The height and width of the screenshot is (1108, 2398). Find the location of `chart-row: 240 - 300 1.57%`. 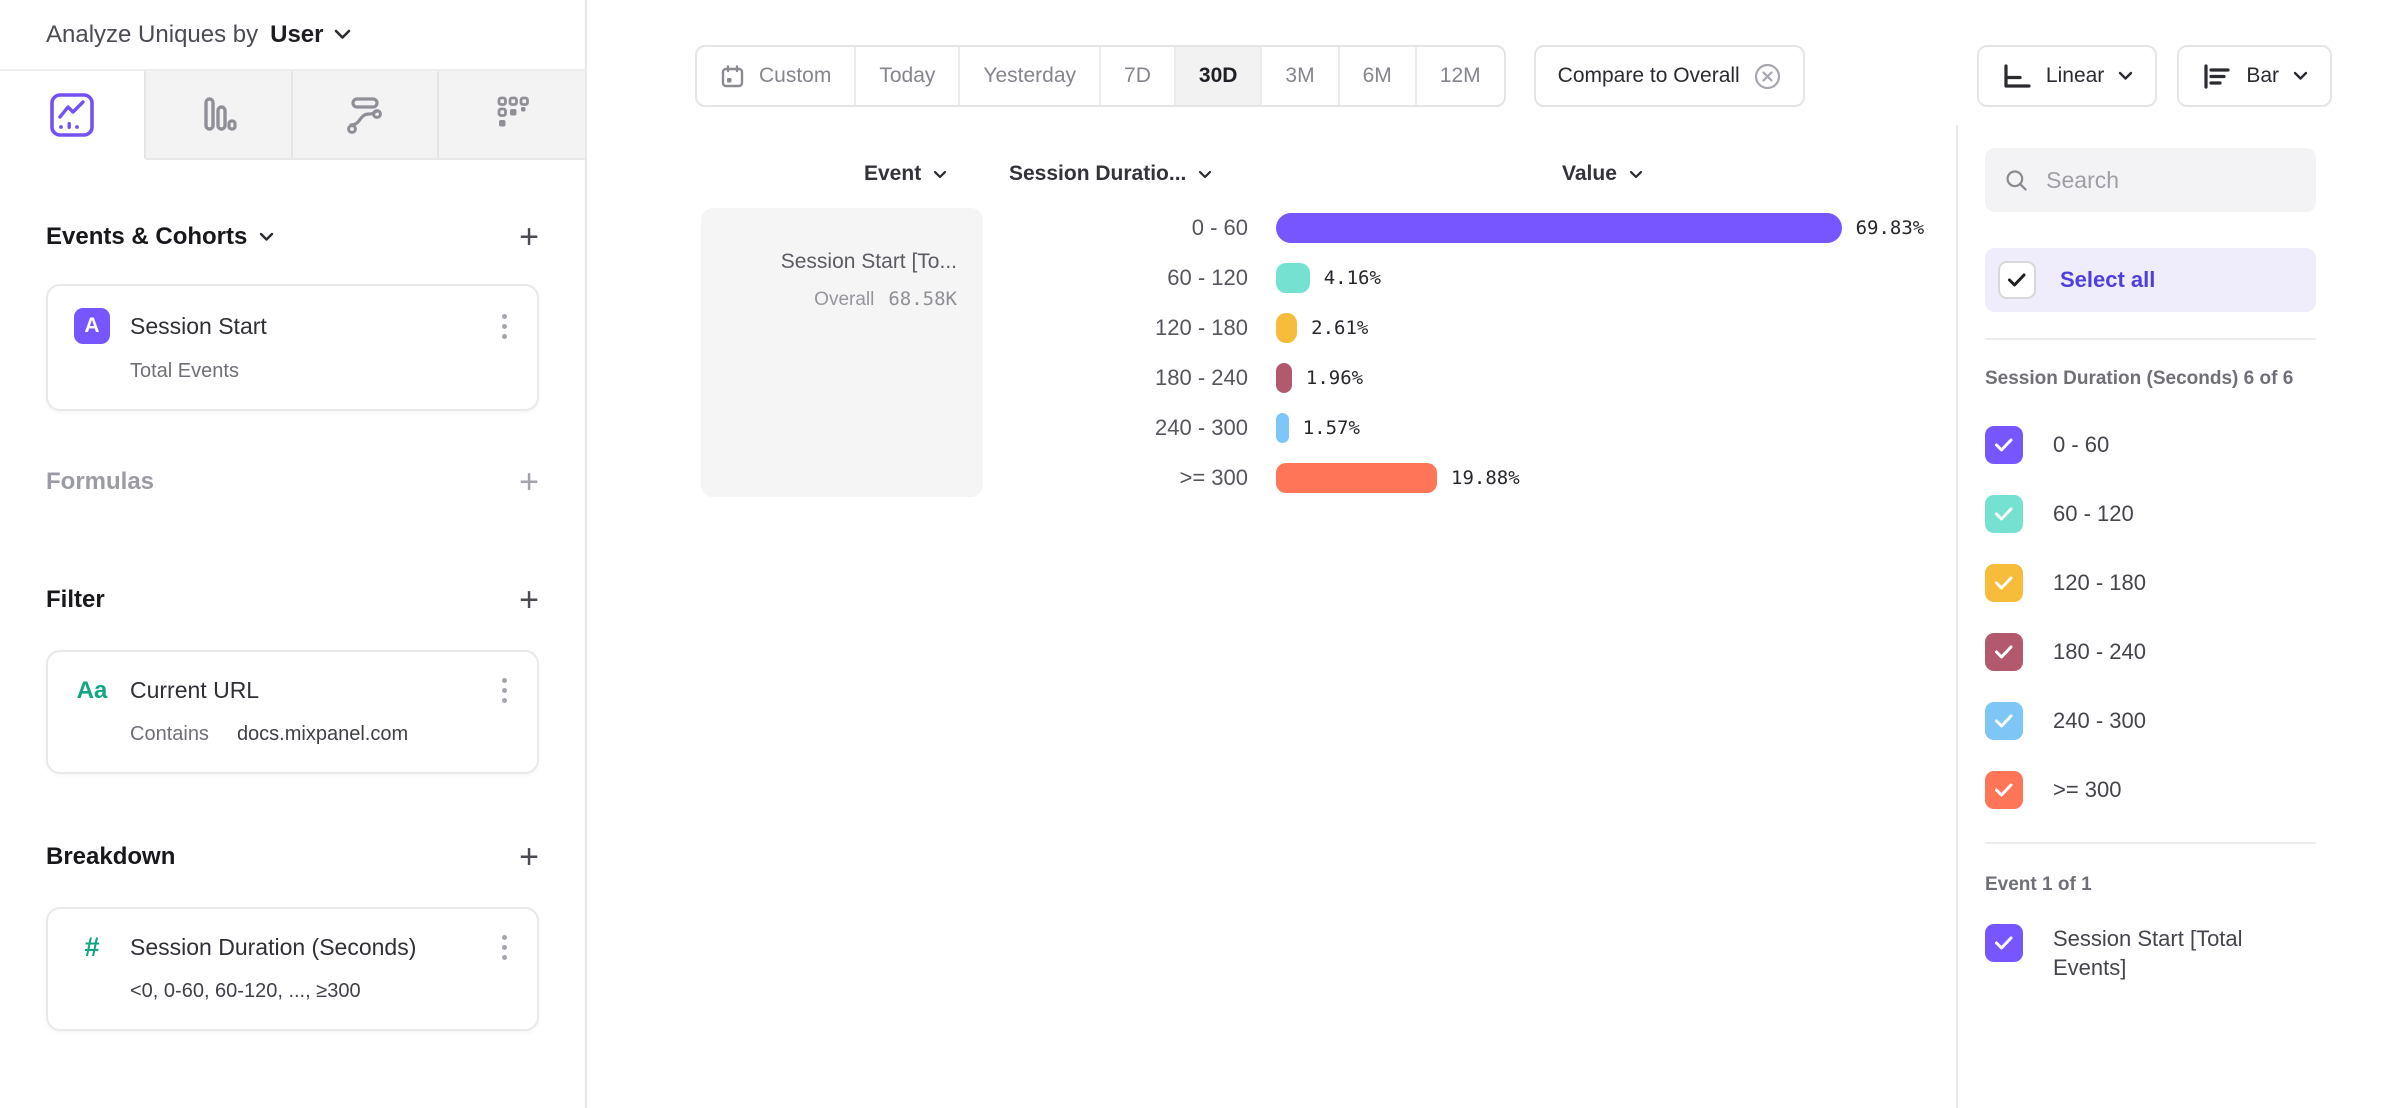

chart-row: 240 - 300 1.57% is located at coordinates (1272, 428).